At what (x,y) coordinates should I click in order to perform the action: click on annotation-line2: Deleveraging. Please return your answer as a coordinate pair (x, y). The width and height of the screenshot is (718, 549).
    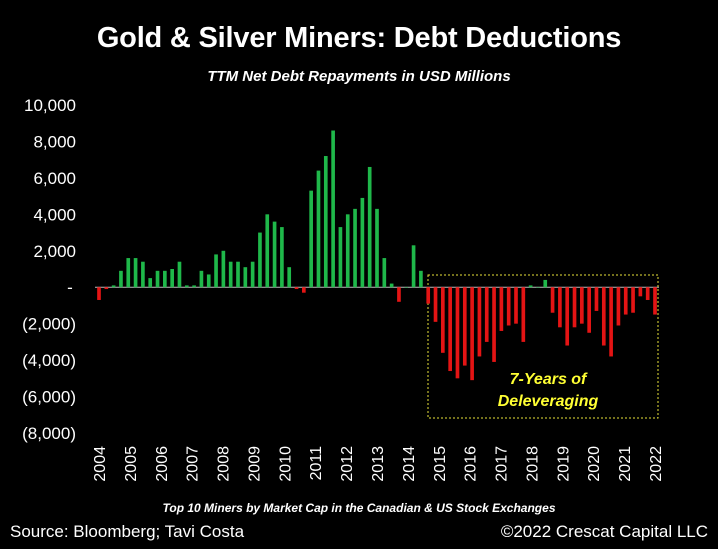
    Looking at the image, I should click on (548, 401).